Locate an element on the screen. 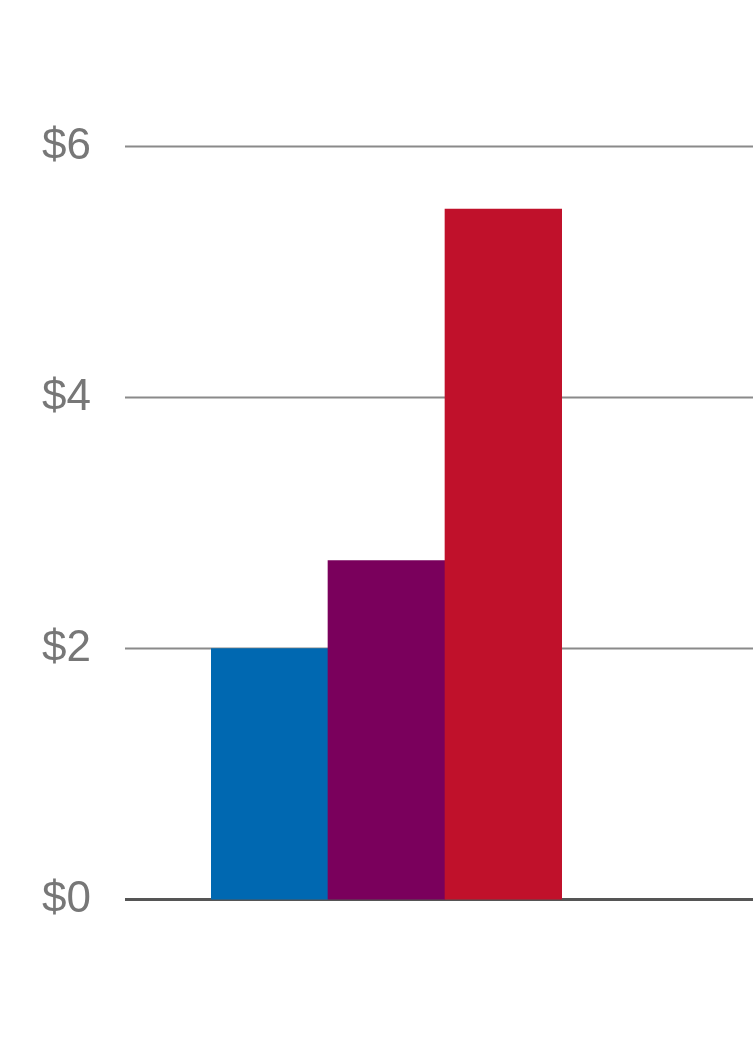  y-tick-label: $6 is located at coordinates (66, 143).